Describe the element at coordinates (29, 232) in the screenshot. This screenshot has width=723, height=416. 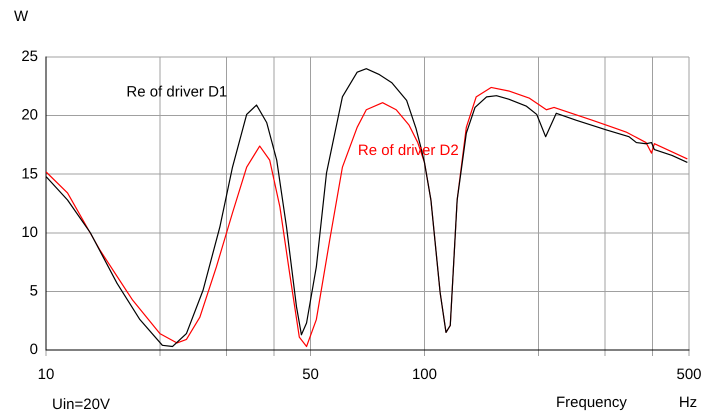
I see `y-tick-label: 10` at that location.